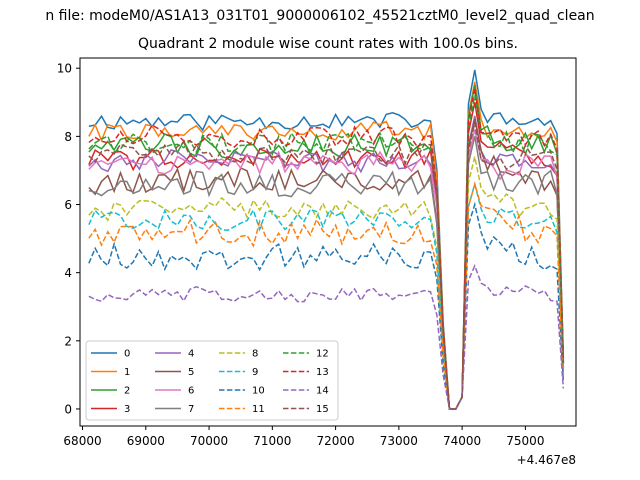  Describe the element at coordinates (127, 409) in the screenshot. I see `legend-label-3: 3` at that location.